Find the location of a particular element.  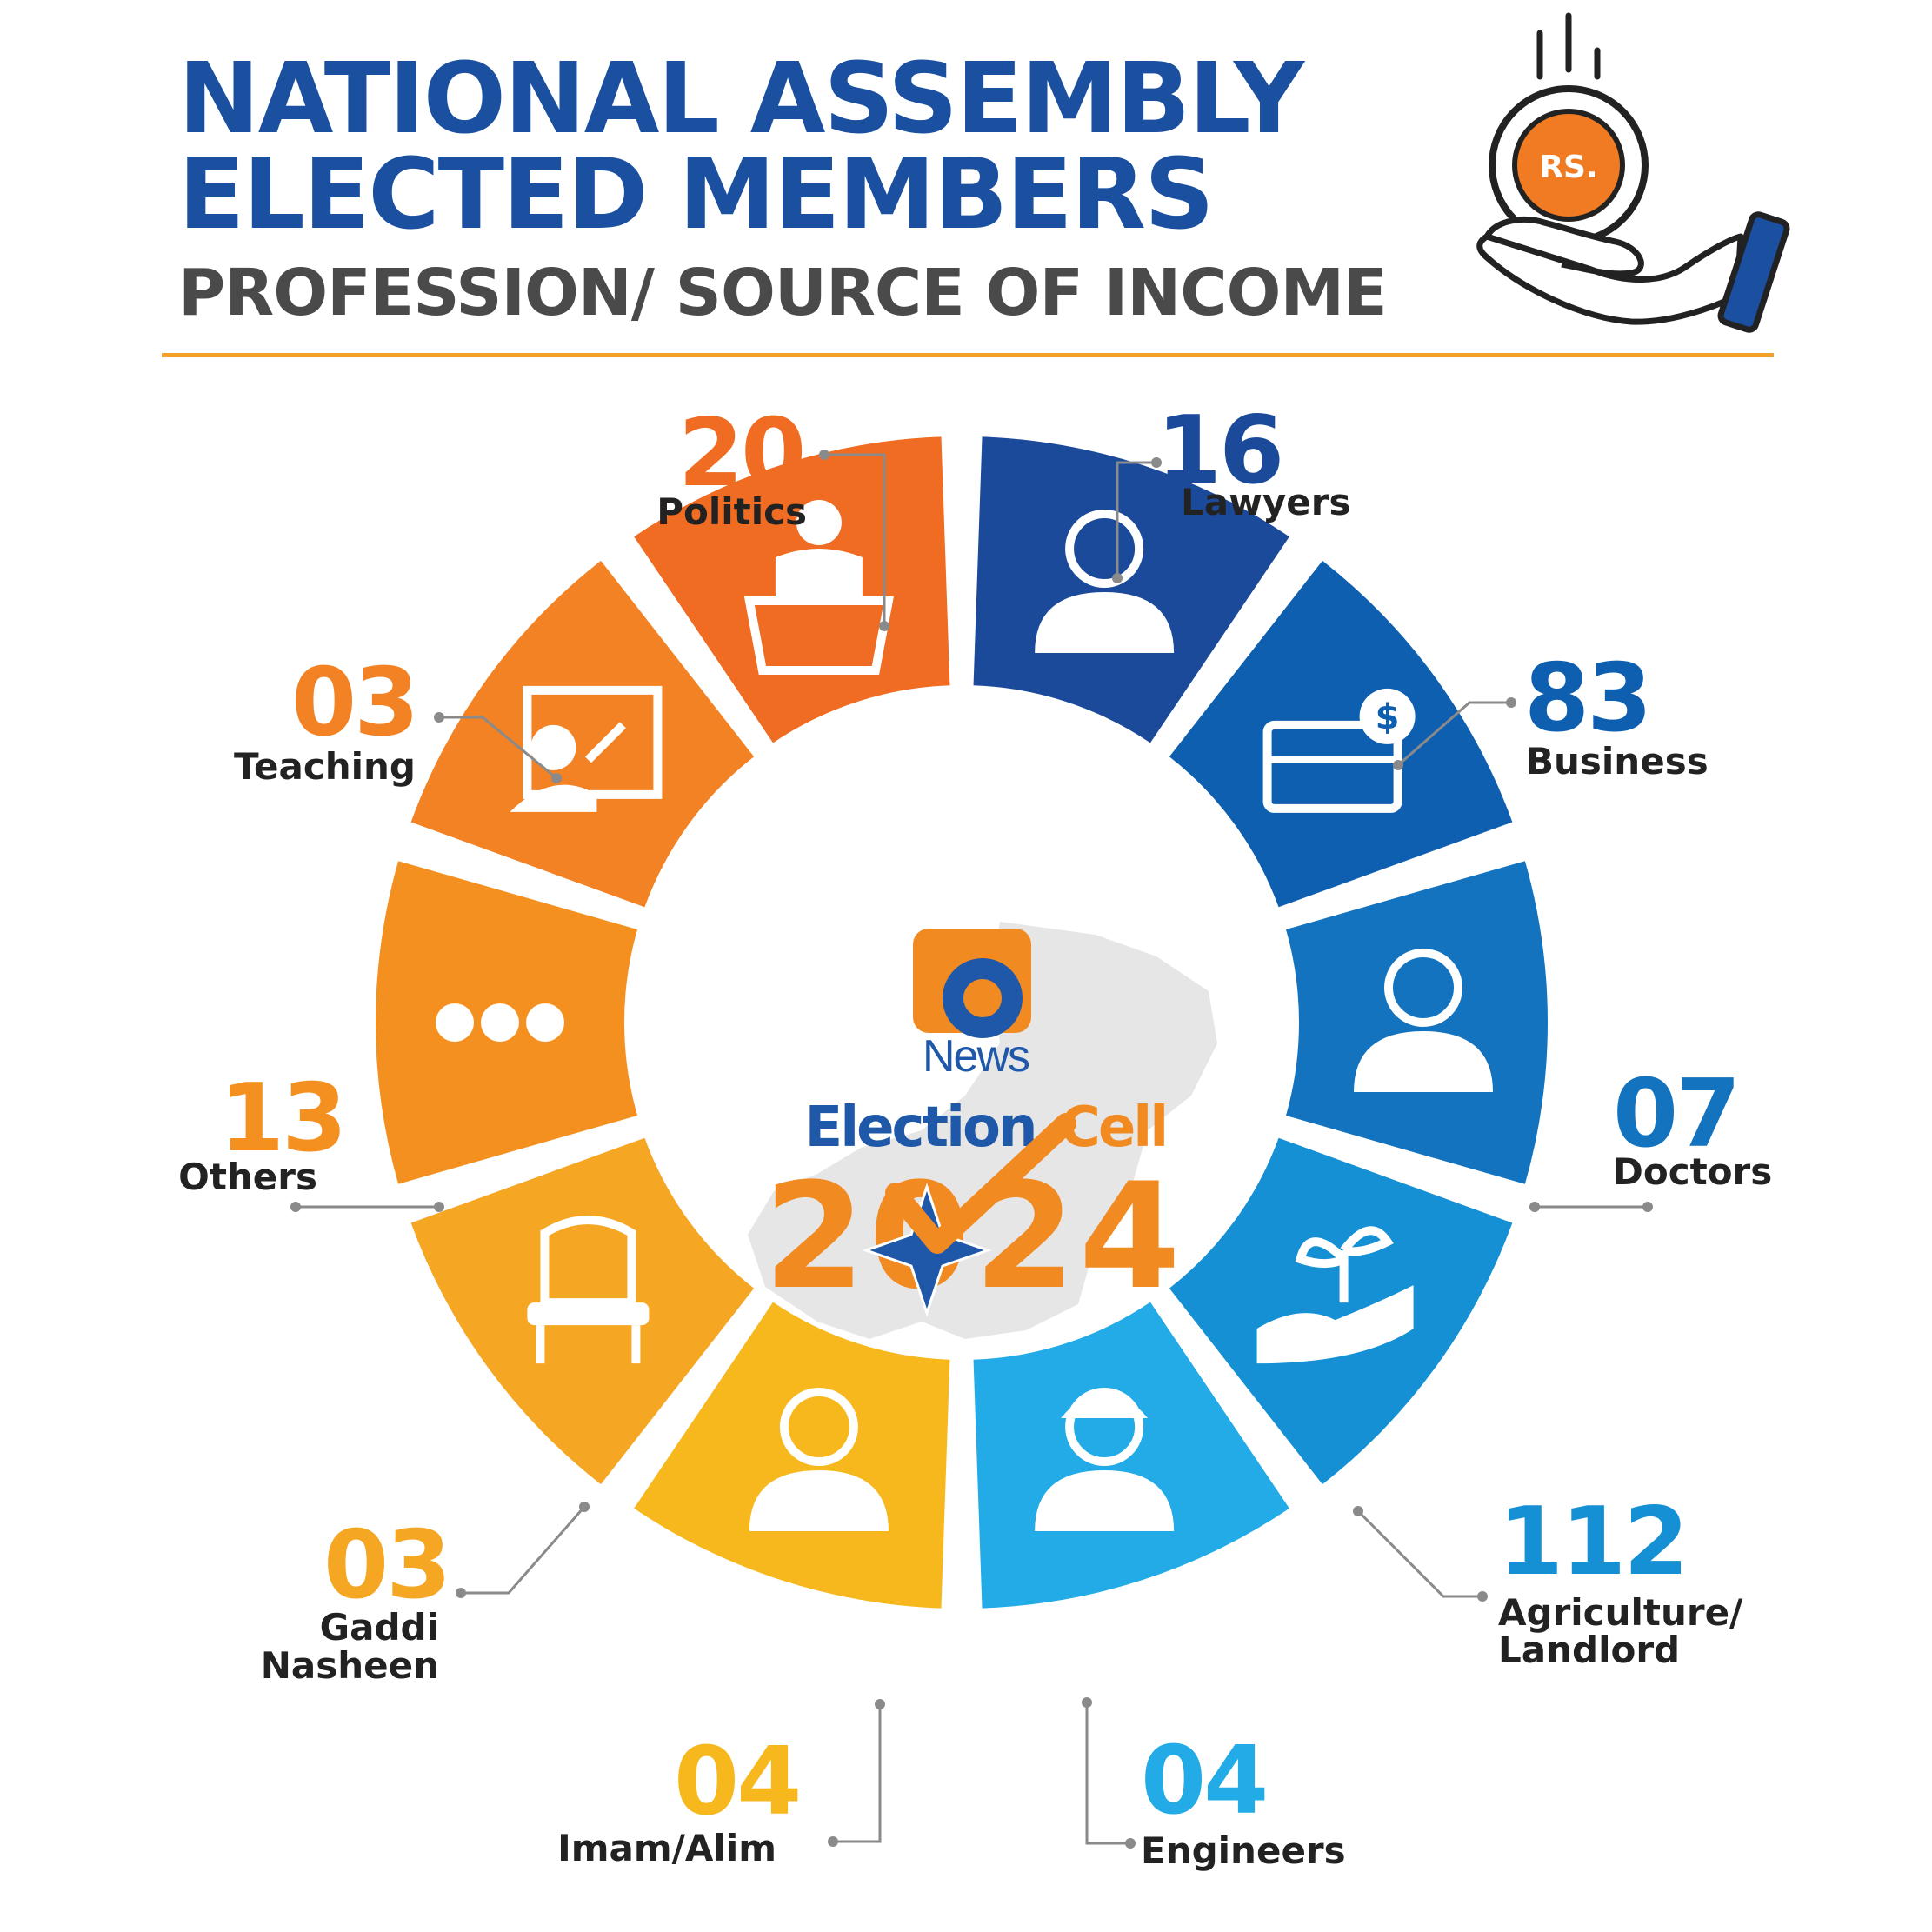

category-label: Business is located at coordinates (1617, 761).